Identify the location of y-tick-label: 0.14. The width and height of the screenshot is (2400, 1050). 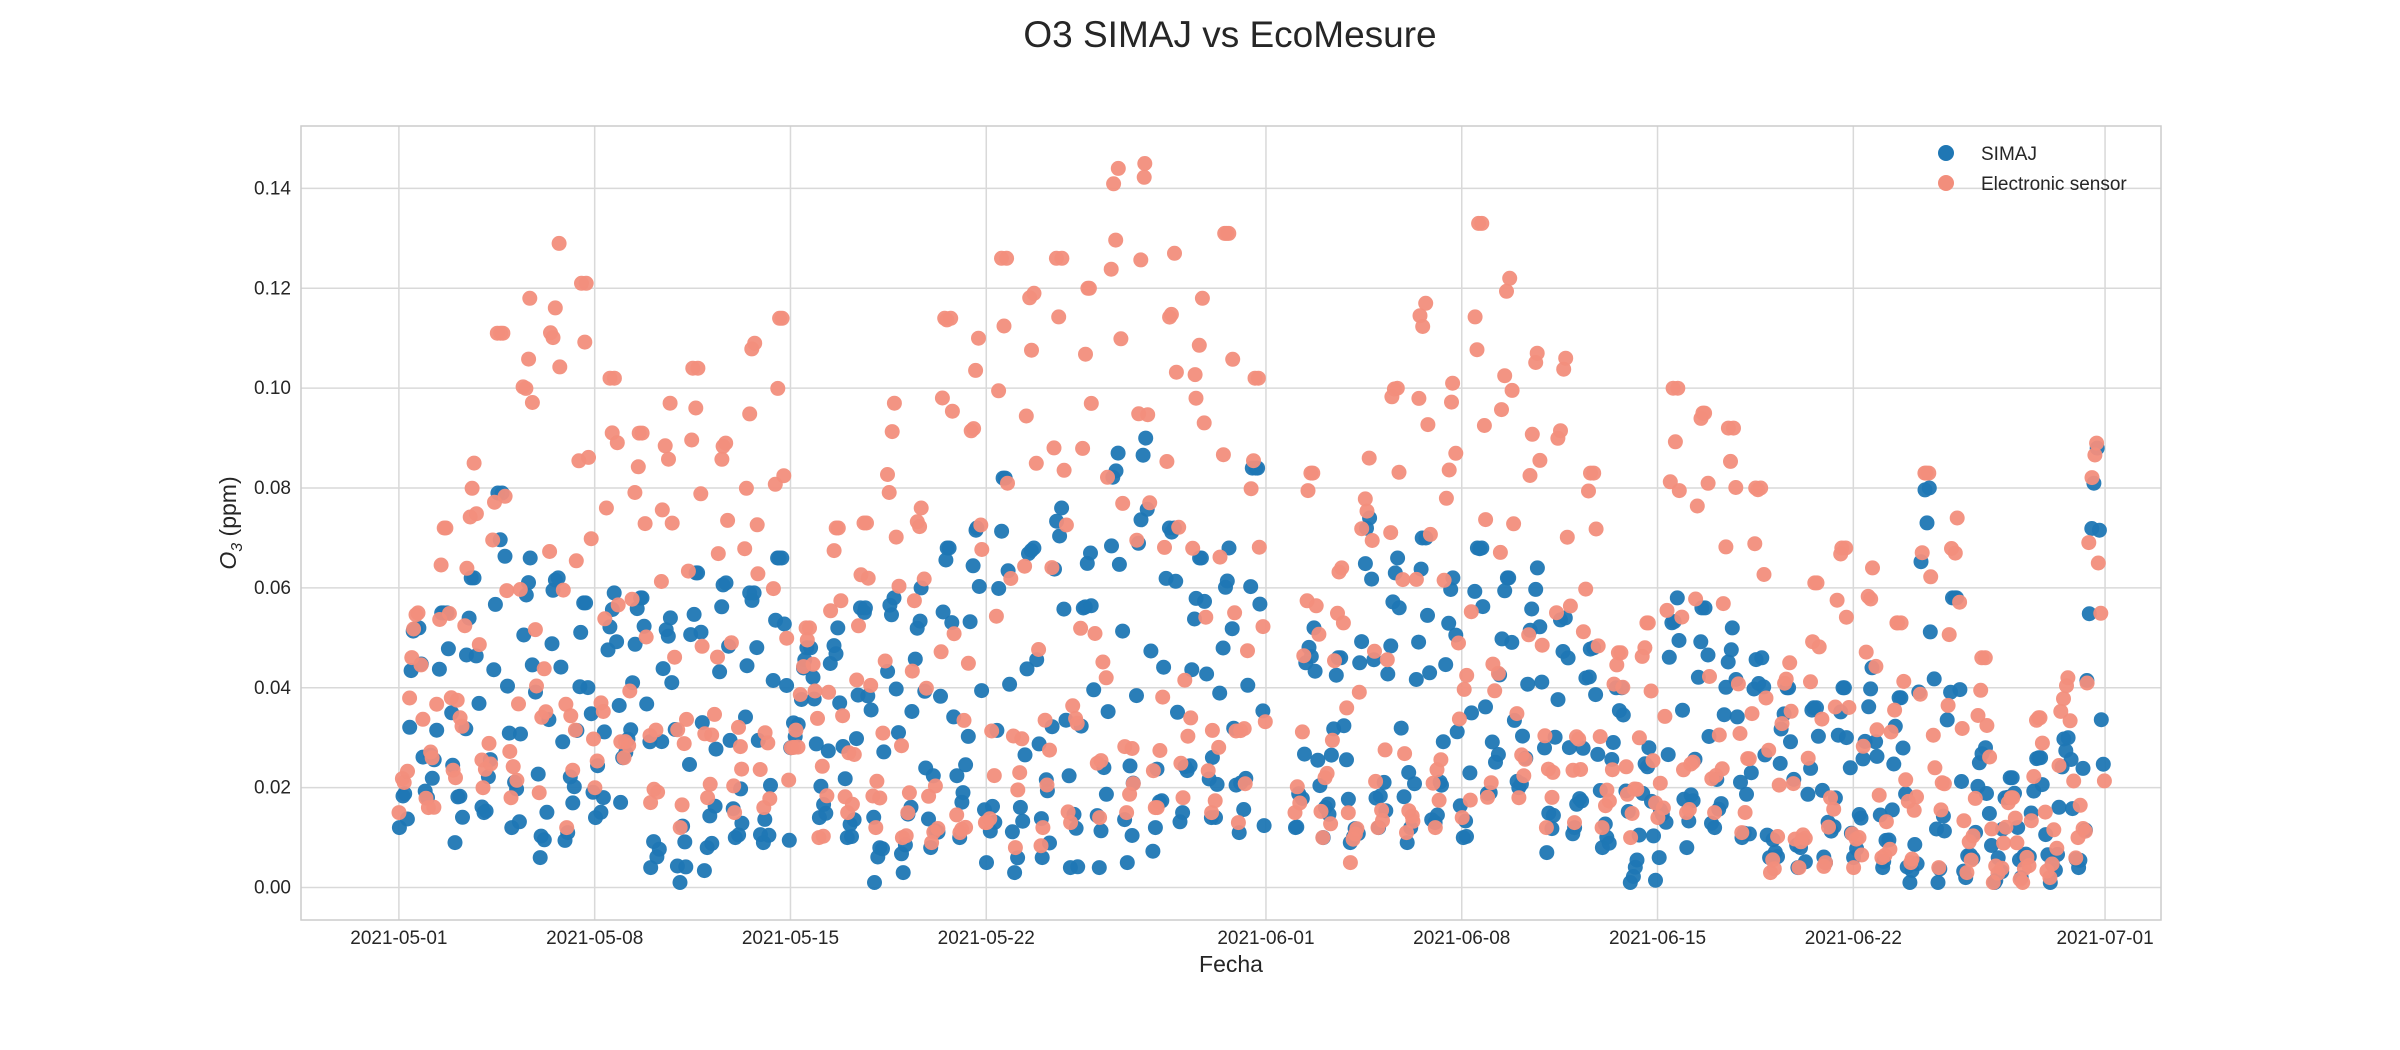
(272, 188).